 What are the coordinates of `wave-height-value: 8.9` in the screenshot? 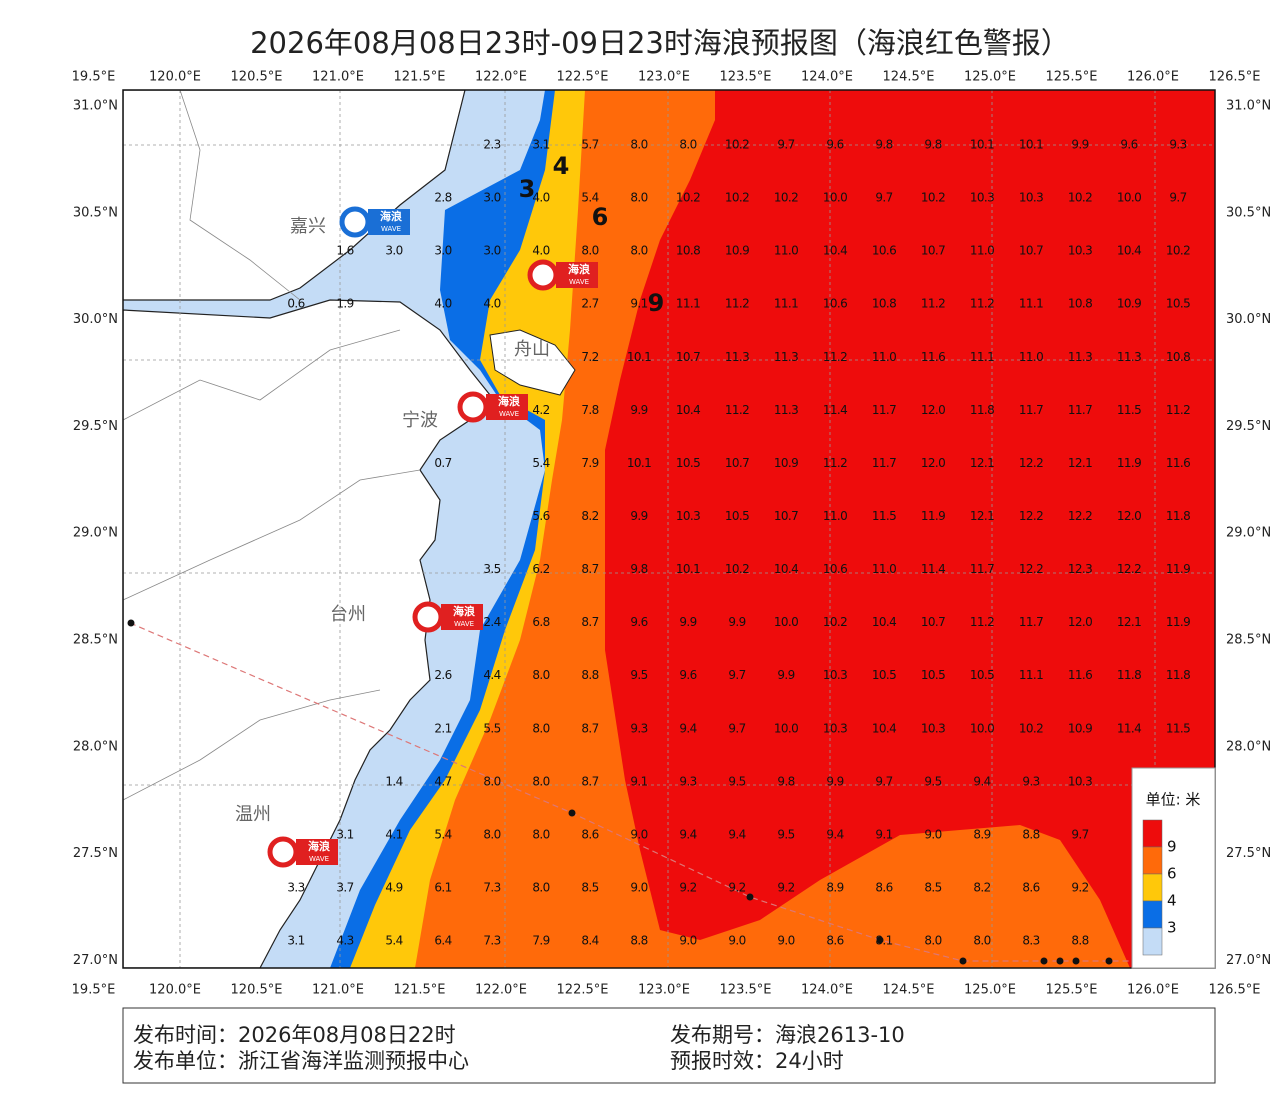 It's located at (834, 887).